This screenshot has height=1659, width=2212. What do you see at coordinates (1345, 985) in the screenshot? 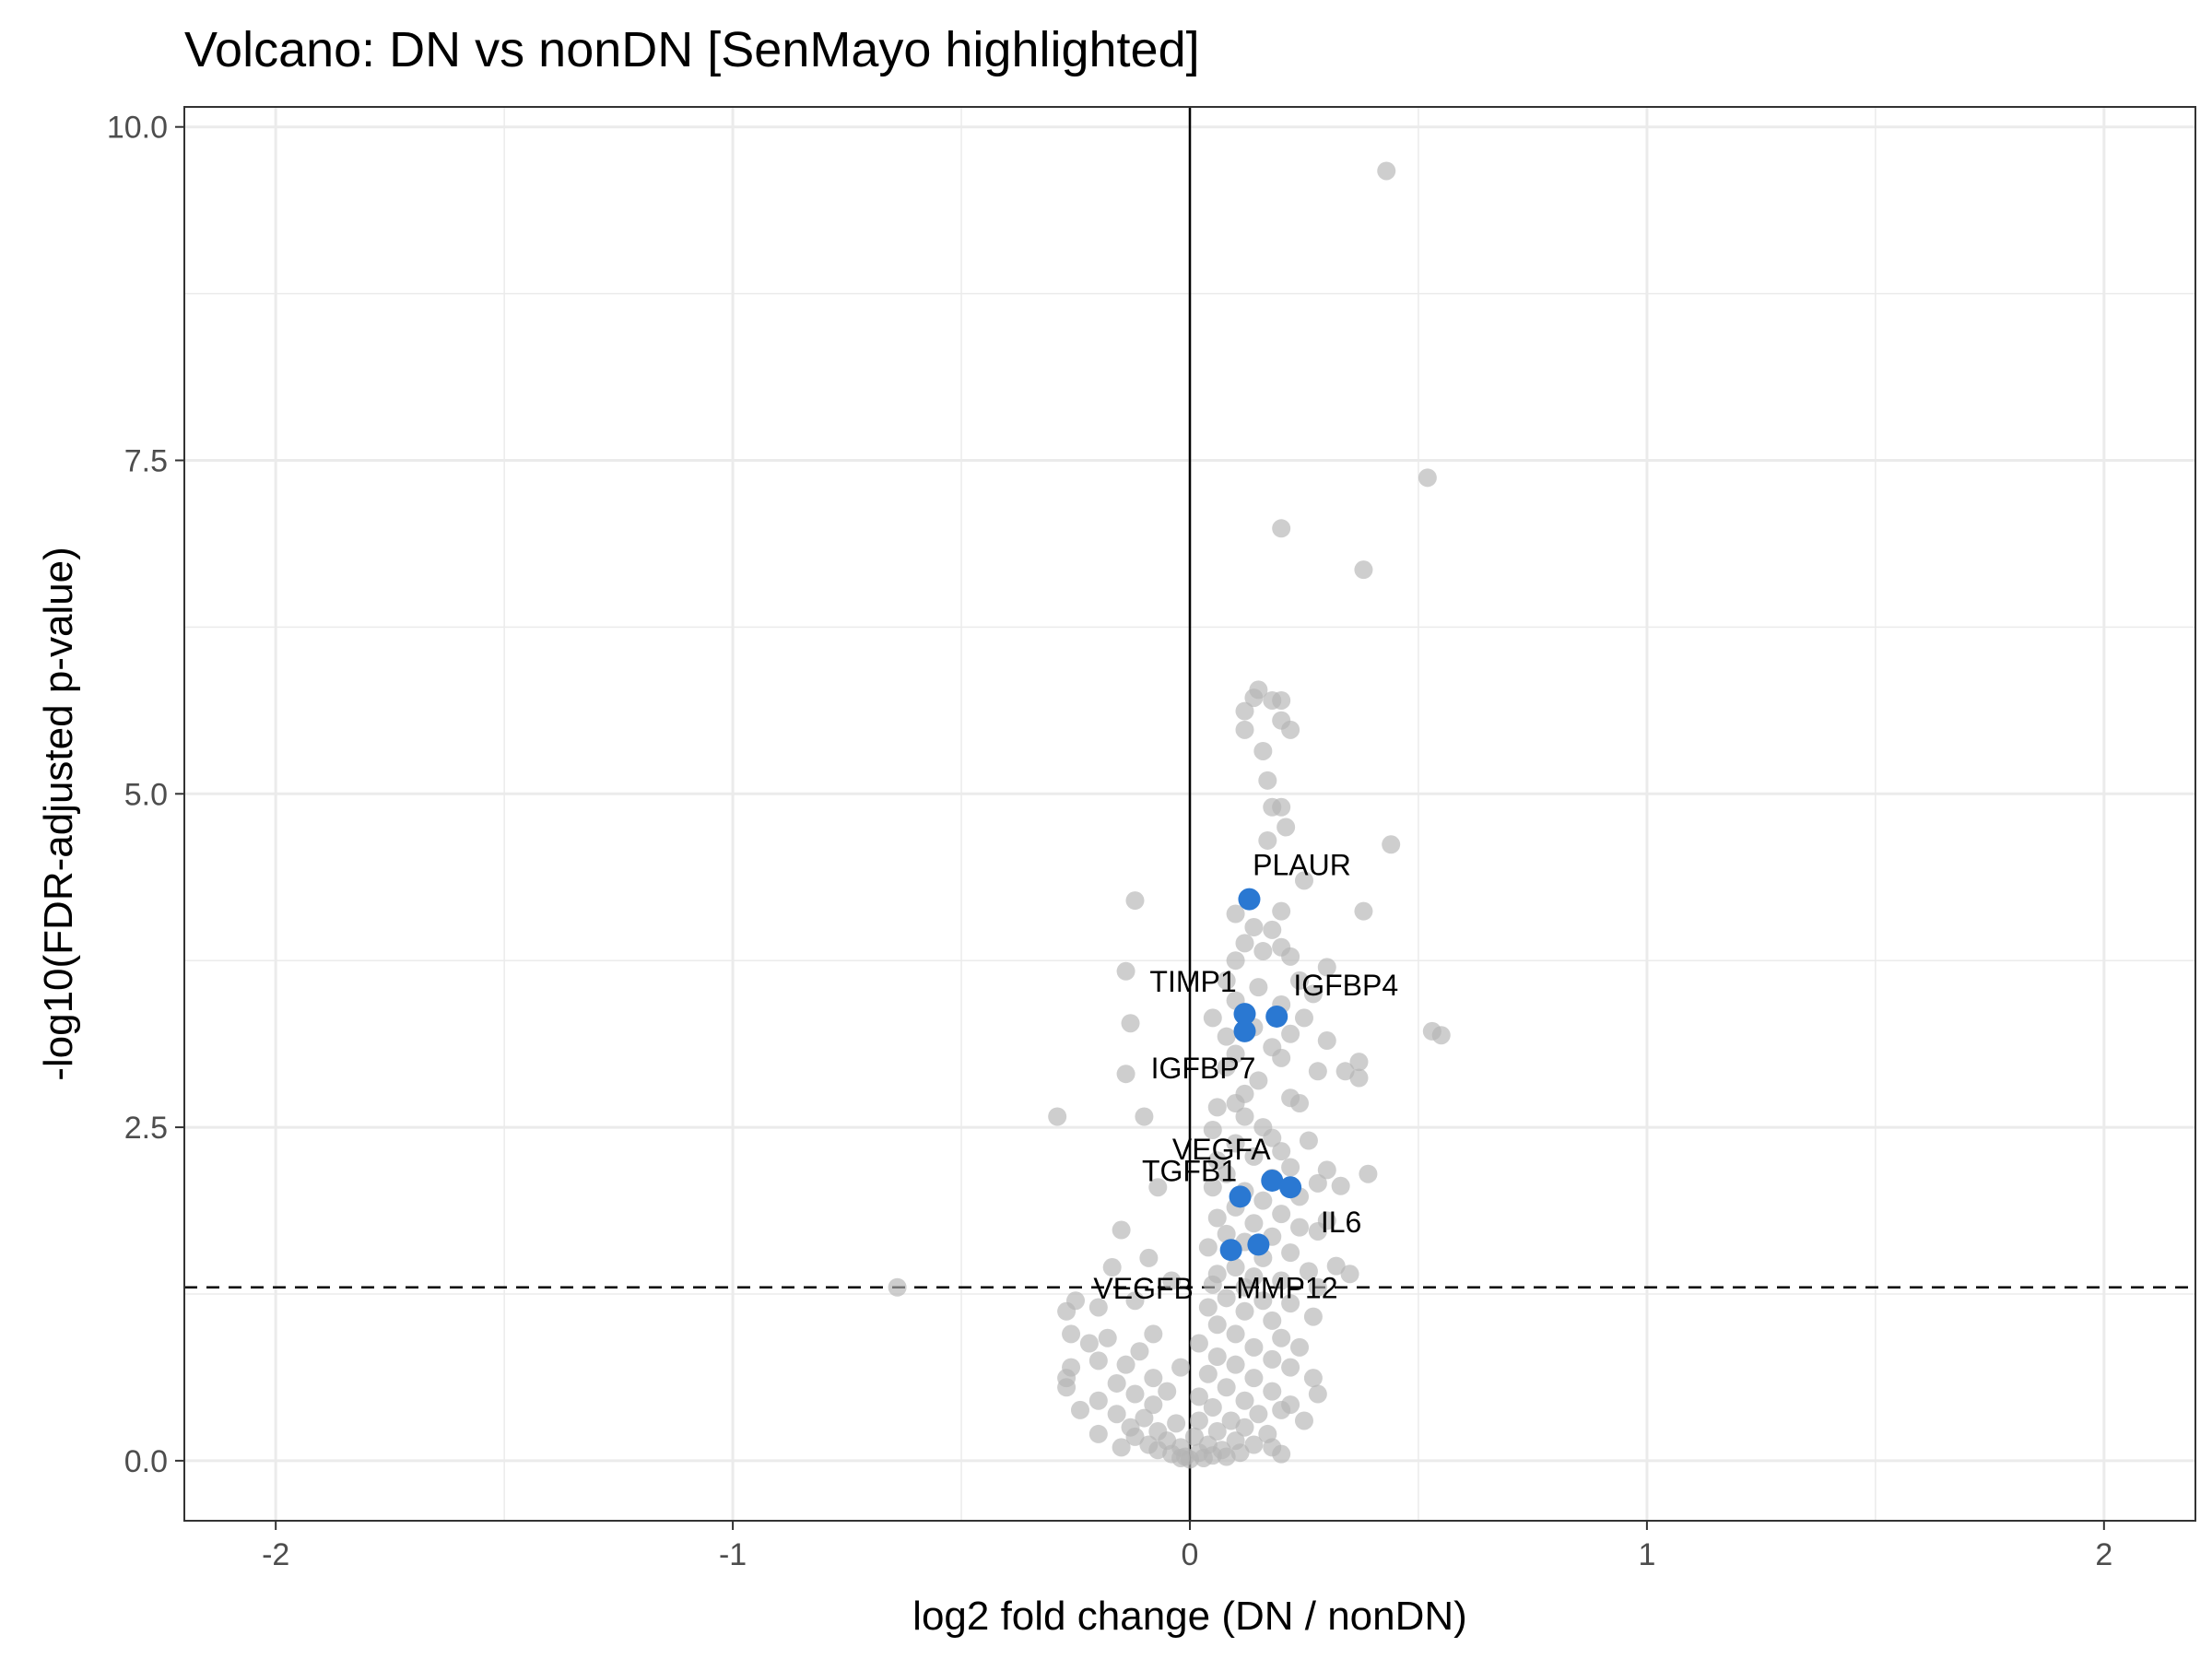
I see `gene-label-igfbp4: IGFBP4` at bounding box center [1345, 985].